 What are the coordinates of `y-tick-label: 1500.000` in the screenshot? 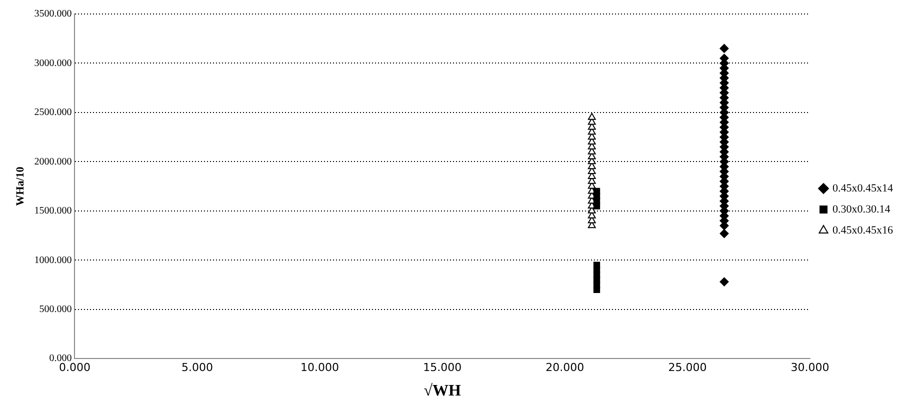 It's located at (53, 211).